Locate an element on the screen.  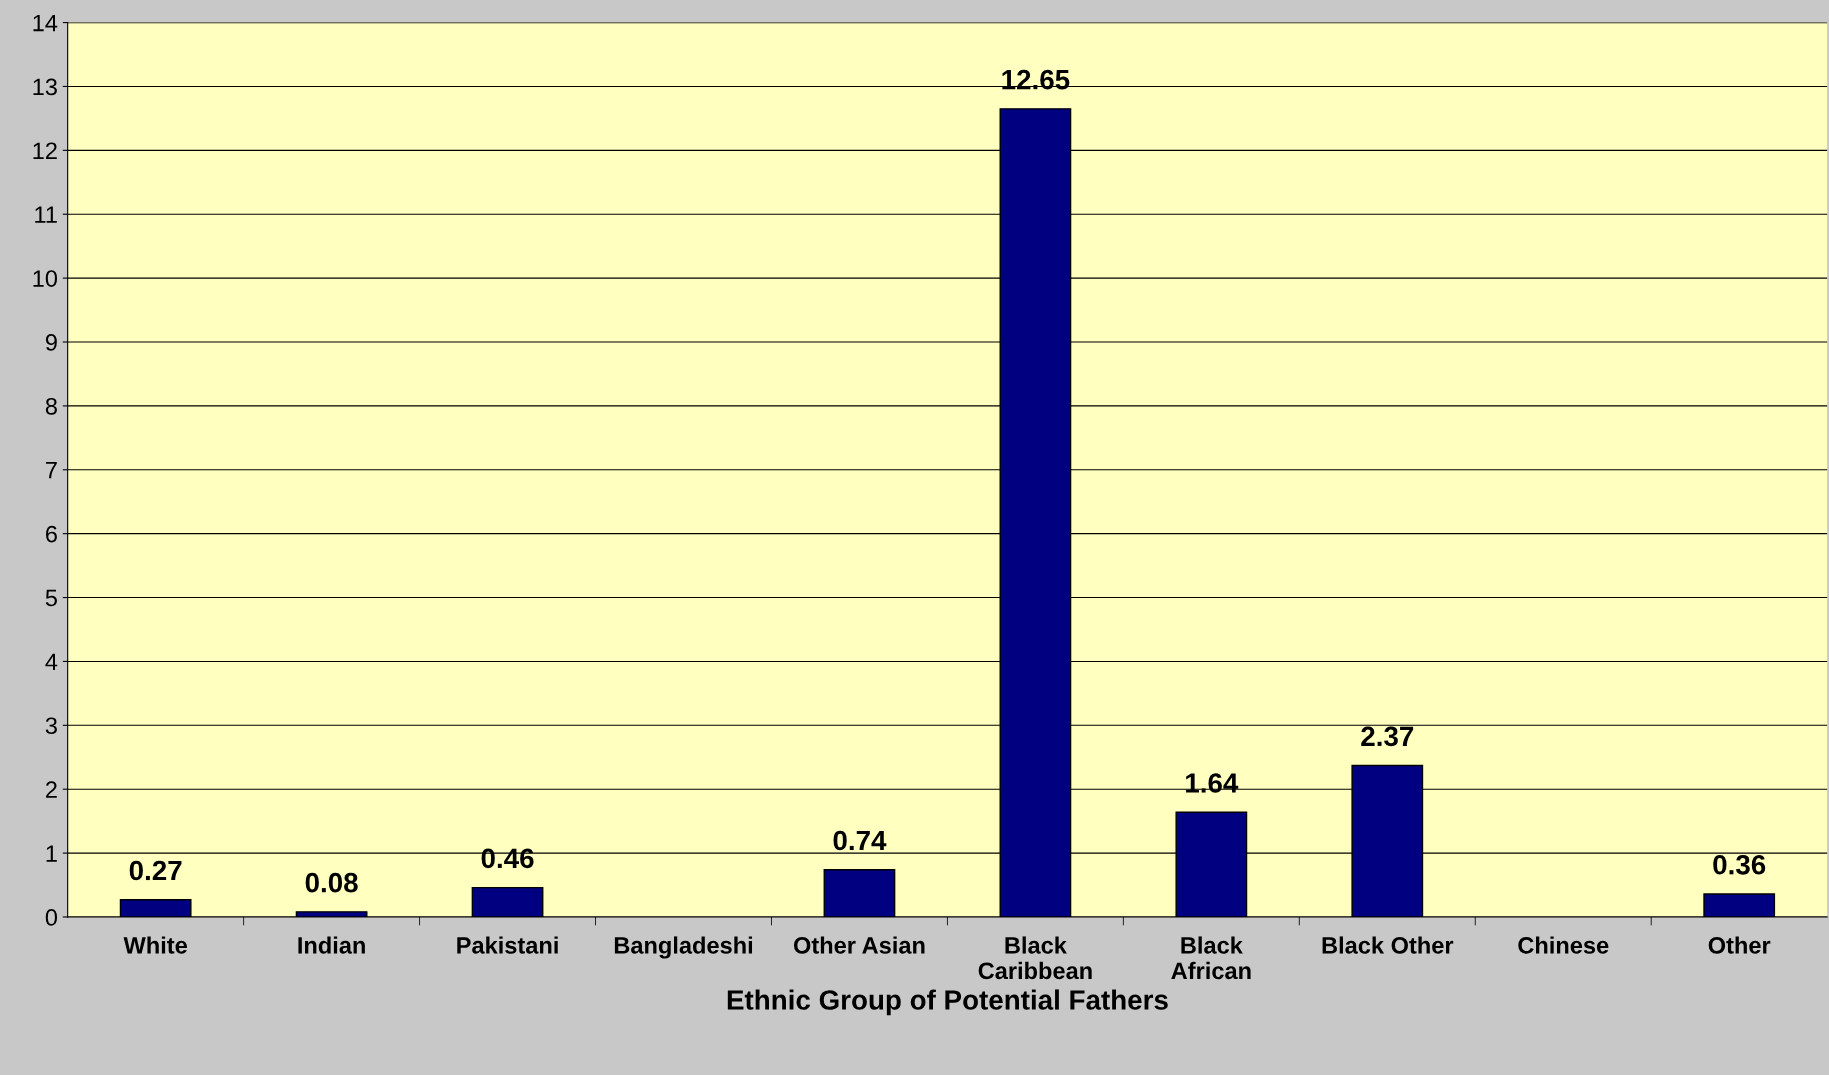
y-tick-label: 13 is located at coordinates (45, 87).